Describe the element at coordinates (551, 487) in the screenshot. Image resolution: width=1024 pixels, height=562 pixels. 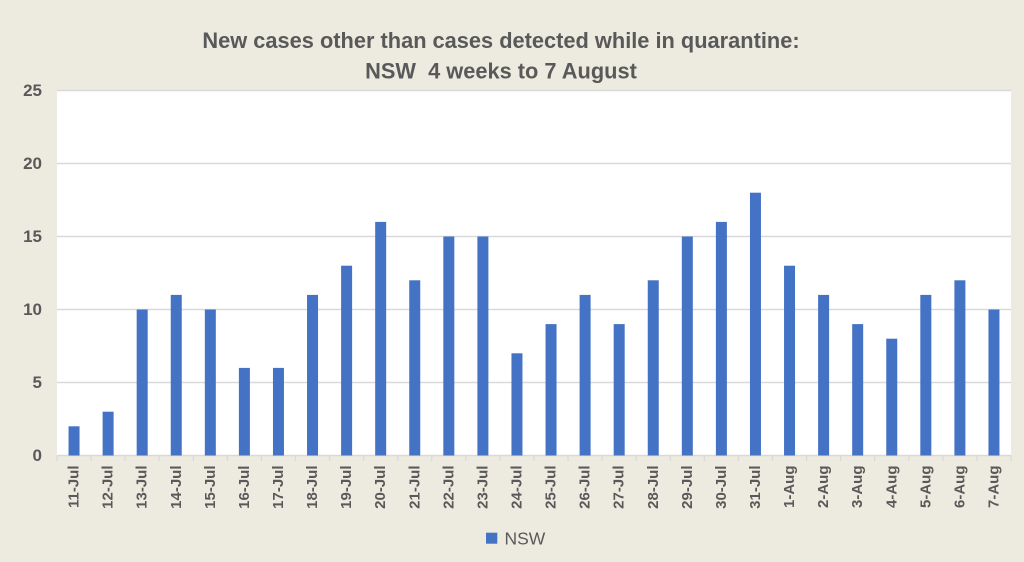
I see `svg-text: 25-Jul` at that location.